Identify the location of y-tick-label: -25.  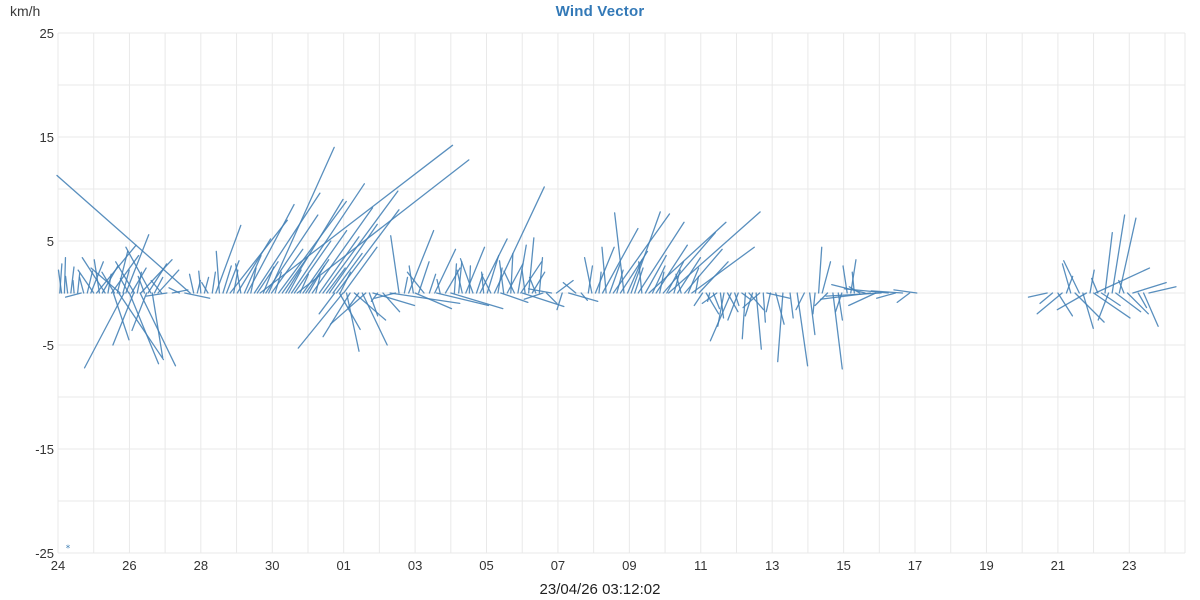
(44, 553).